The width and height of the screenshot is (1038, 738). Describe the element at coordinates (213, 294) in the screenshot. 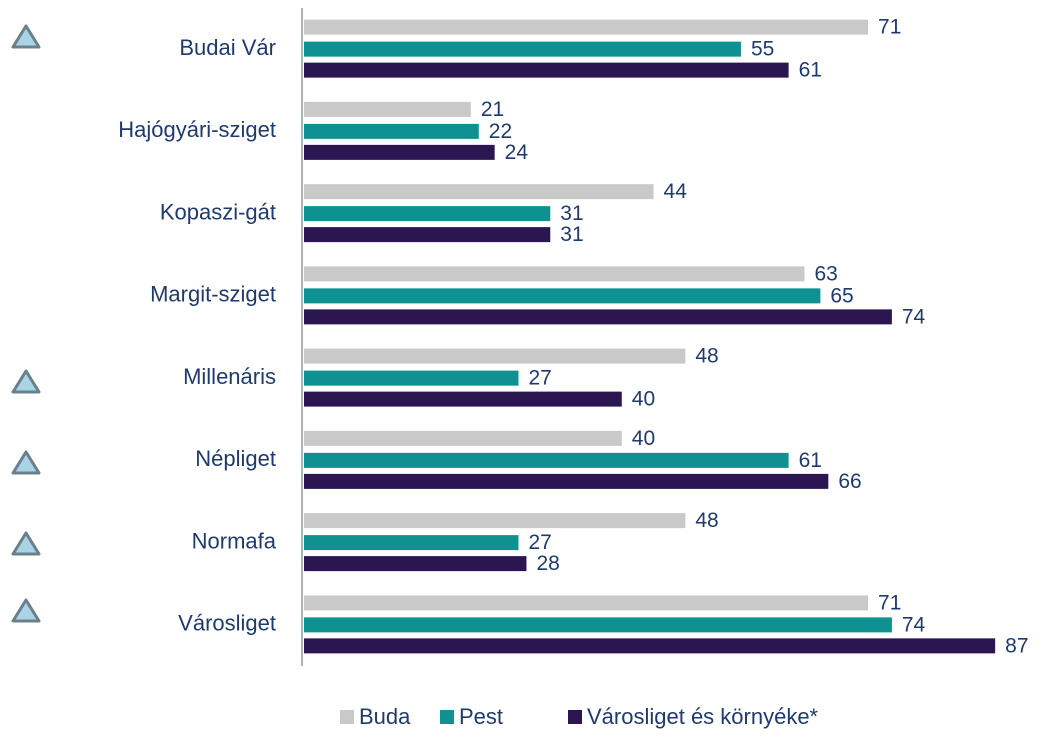

I see `category-label: Margit-sziget` at that location.